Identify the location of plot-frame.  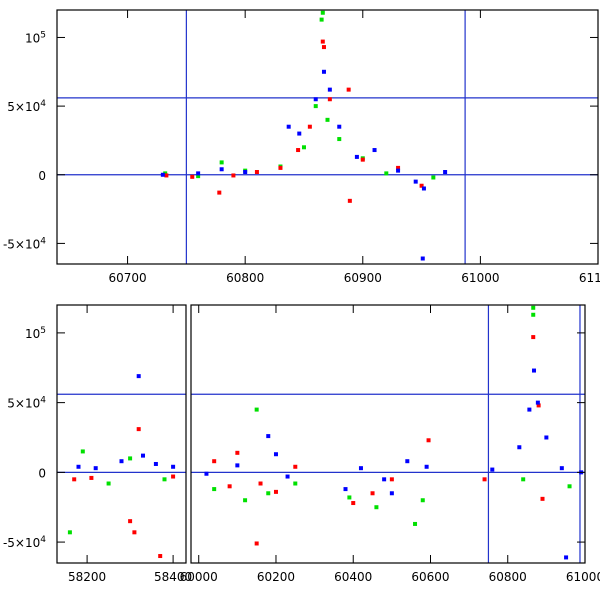
(121, 434).